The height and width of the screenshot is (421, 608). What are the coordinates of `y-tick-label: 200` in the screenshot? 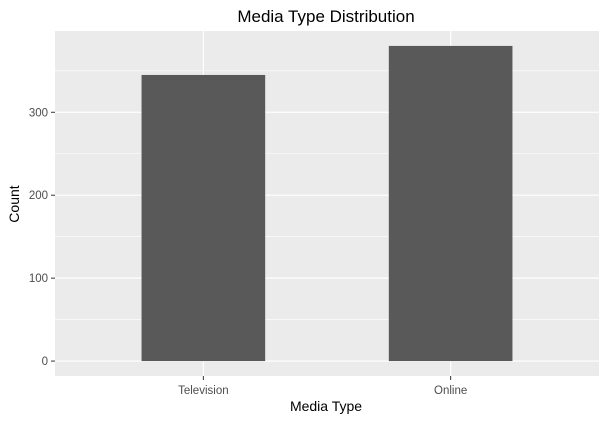 It's located at (38, 196).